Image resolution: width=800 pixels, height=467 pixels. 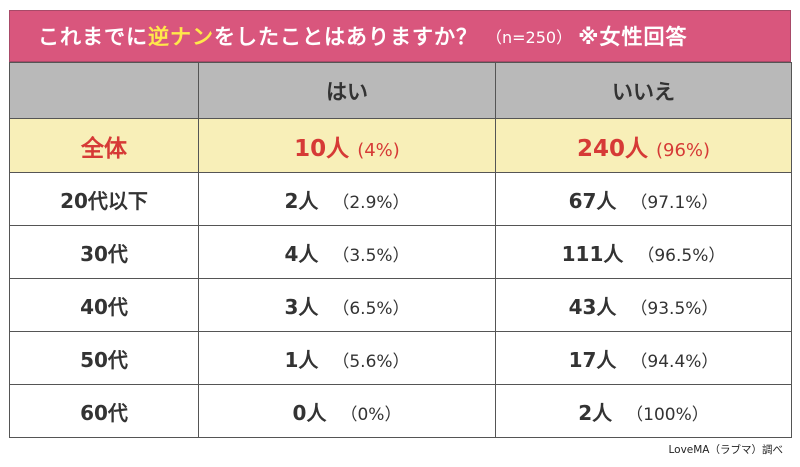 I want to click on row-label: 30代, so click(x=104, y=252).